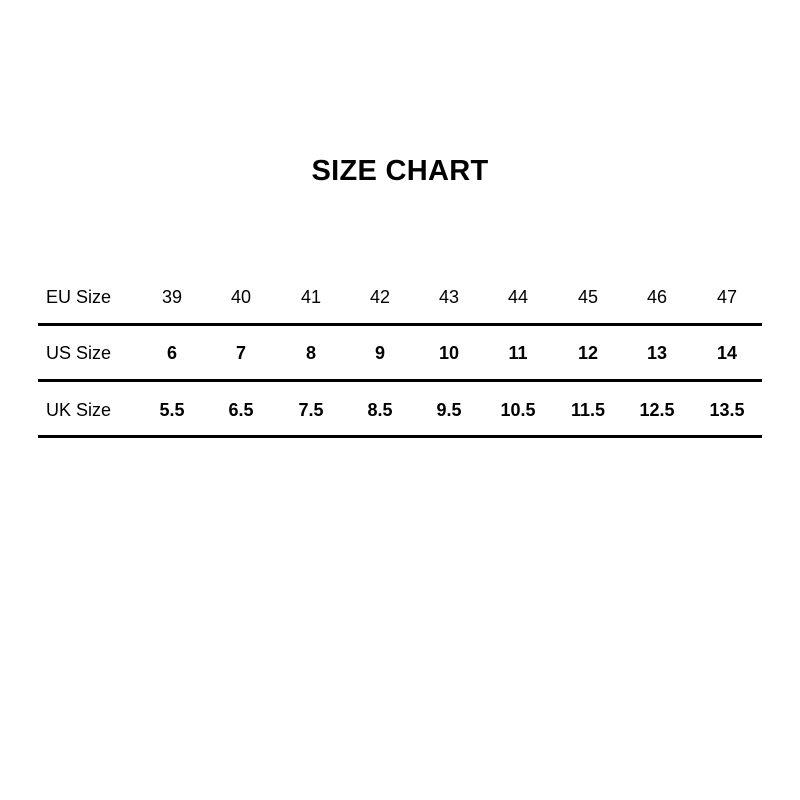  What do you see at coordinates (449, 410) in the screenshot?
I see `table-cell: 9.5` at bounding box center [449, 410].